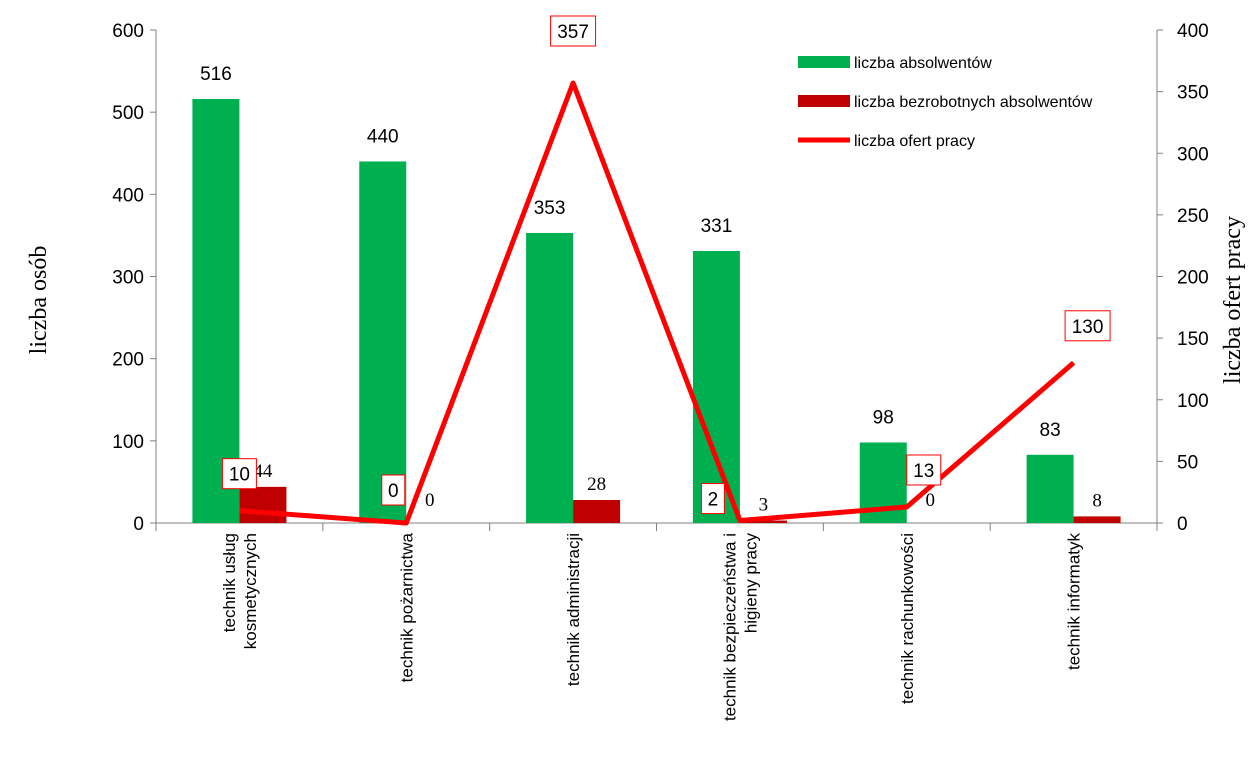 The width and height of the screenshot is (1250, 781). Describe the element at coordinates (383, 136) in the screenshot. I see `data-label-absolwenci: 440` at that location.